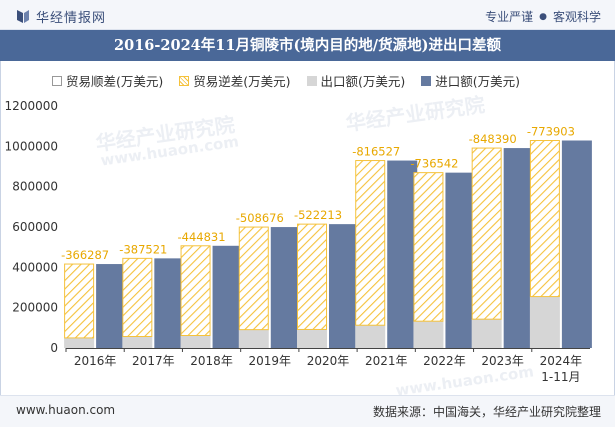 The width and height of the screenshot is (615, 427). I want to click on data-label-deficit: -816527, so click(376, 152).